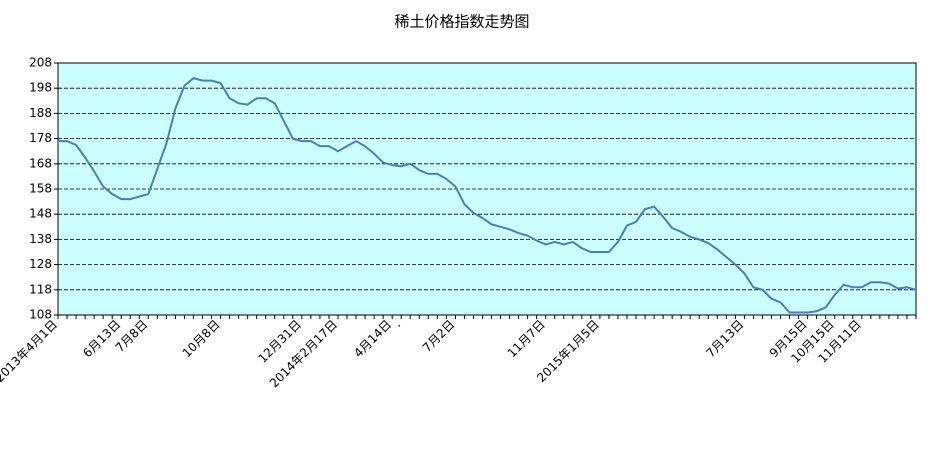  What do you see at coordinates (40, 63) in the screenshot?
I see `y-tick-label: 208` at bounding box center [40, 63].